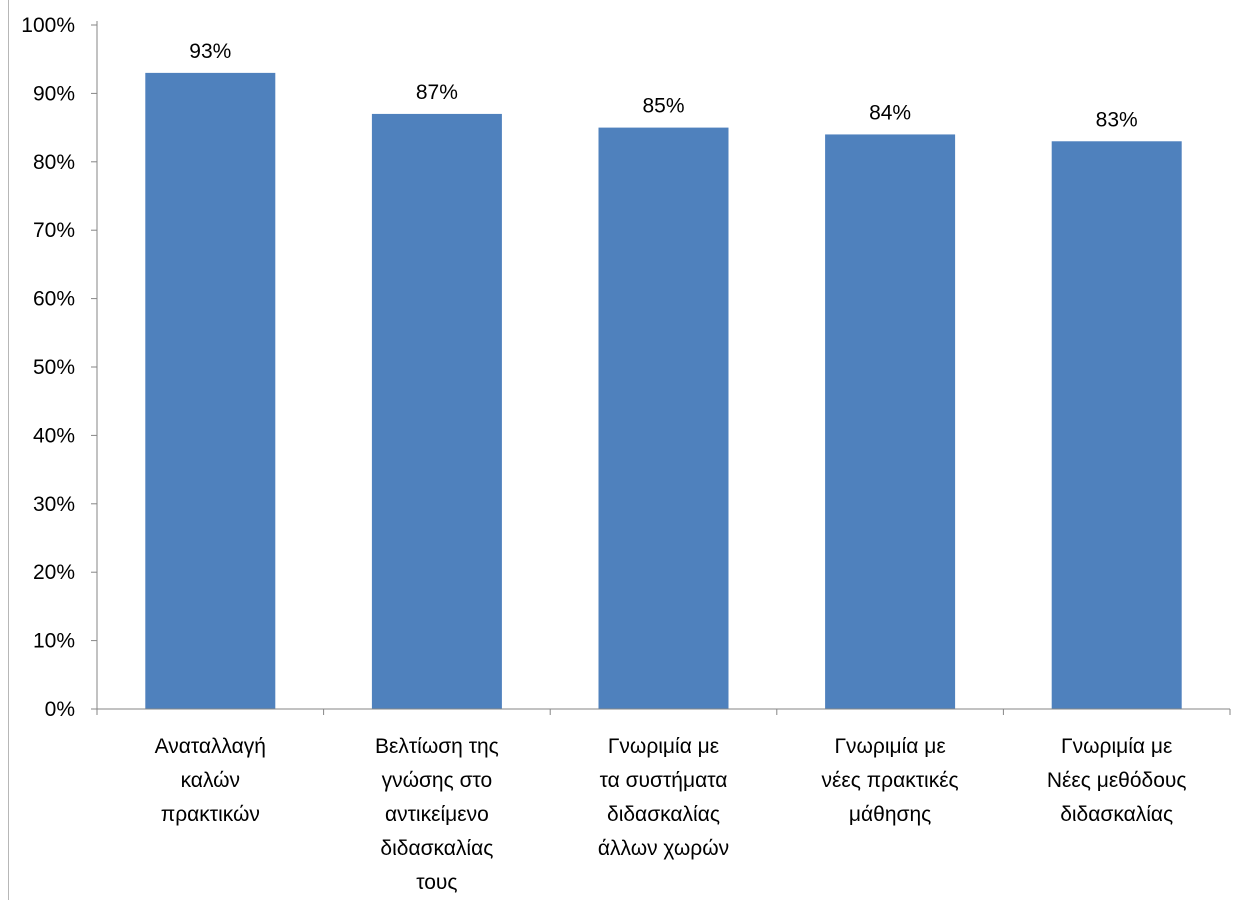  Describe the element at coordinates (54, 367) in the screenshot. I see `y-tick-label: 50%` at that location.